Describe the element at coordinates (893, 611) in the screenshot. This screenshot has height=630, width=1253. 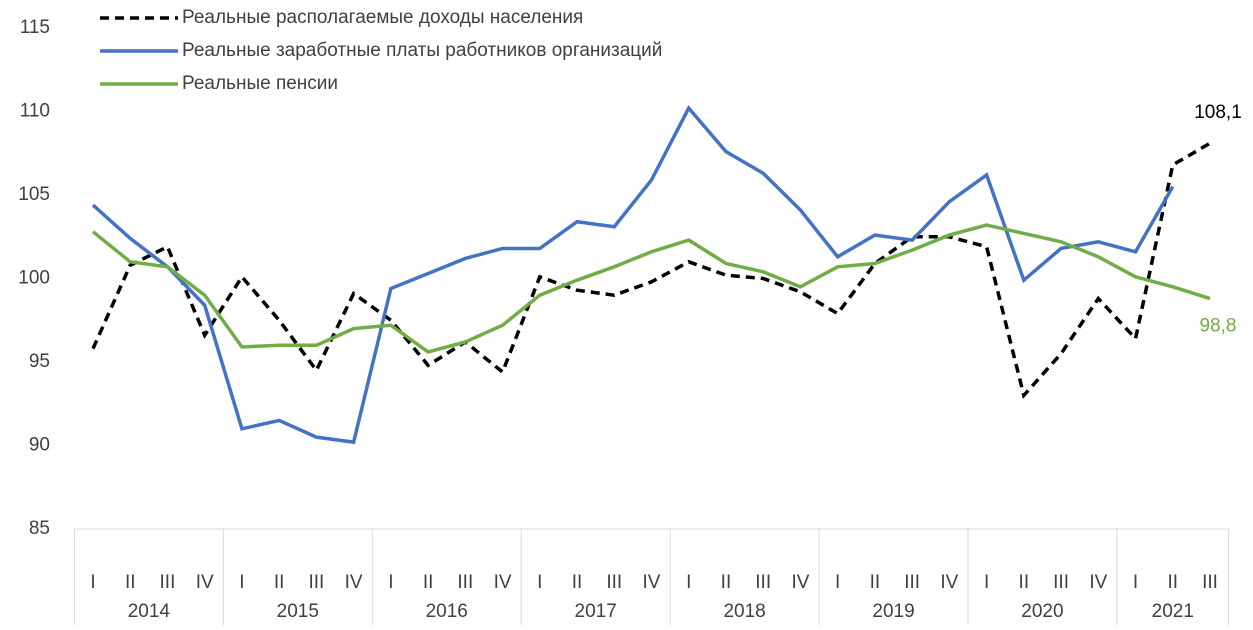
I see `x-group-label: 2019` at that location.